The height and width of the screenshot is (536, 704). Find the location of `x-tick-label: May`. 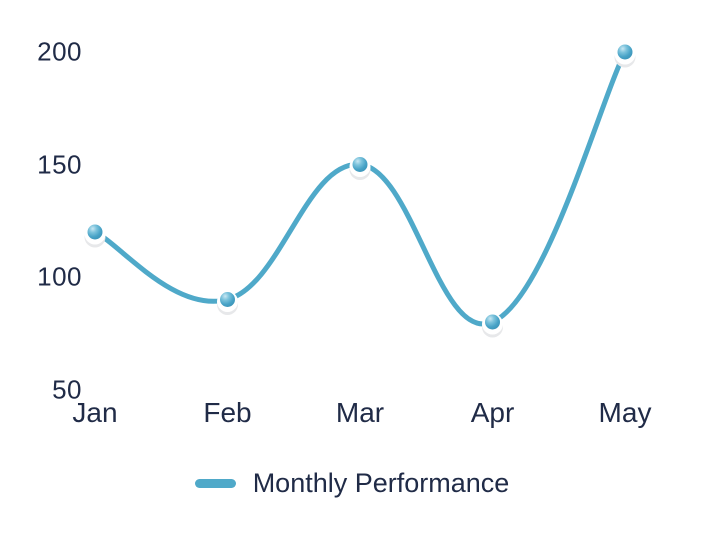

x-tick-label: May is located at coordinates (625, 412).